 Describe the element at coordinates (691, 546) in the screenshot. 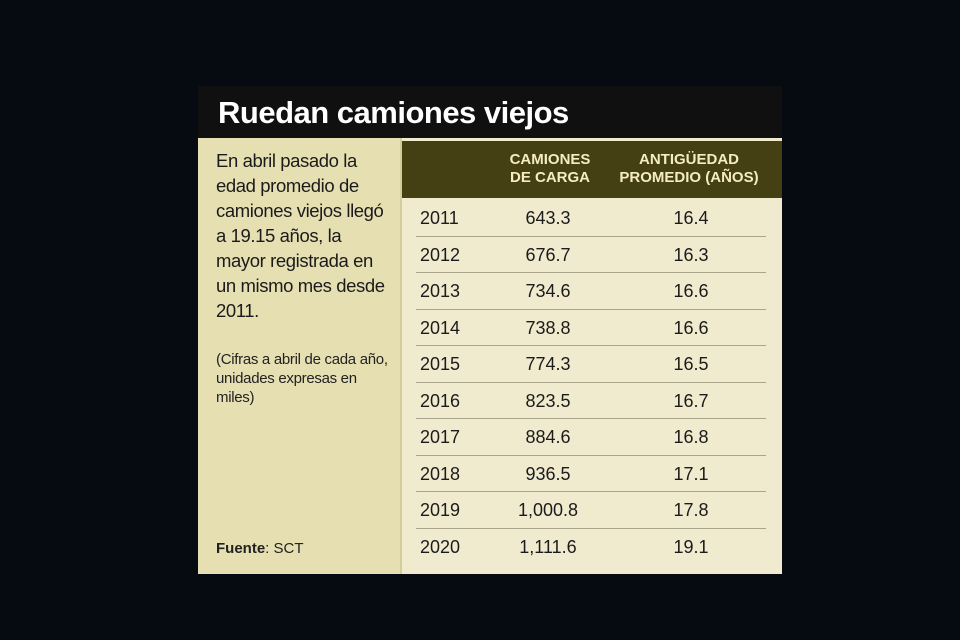

I see `age-cell: 19.1` at that location.